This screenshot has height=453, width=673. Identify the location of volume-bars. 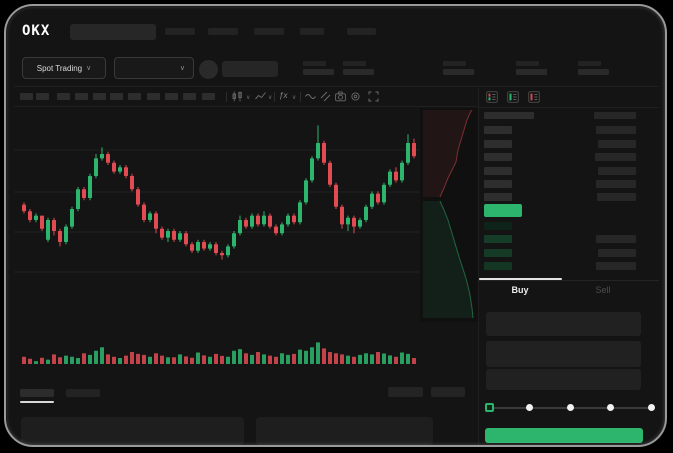
(219, 353).